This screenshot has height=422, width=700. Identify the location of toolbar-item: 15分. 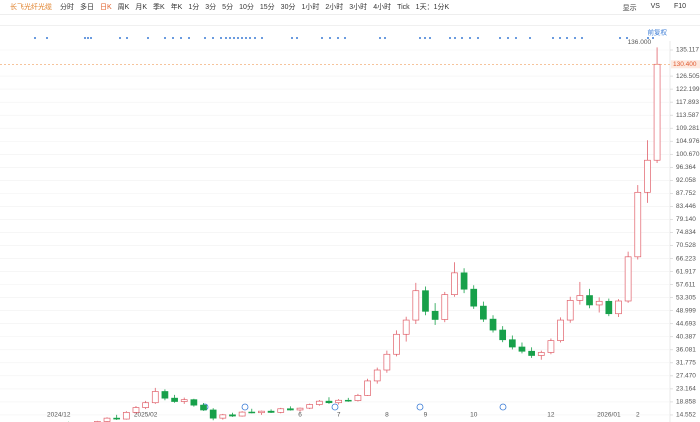
(267, 7).